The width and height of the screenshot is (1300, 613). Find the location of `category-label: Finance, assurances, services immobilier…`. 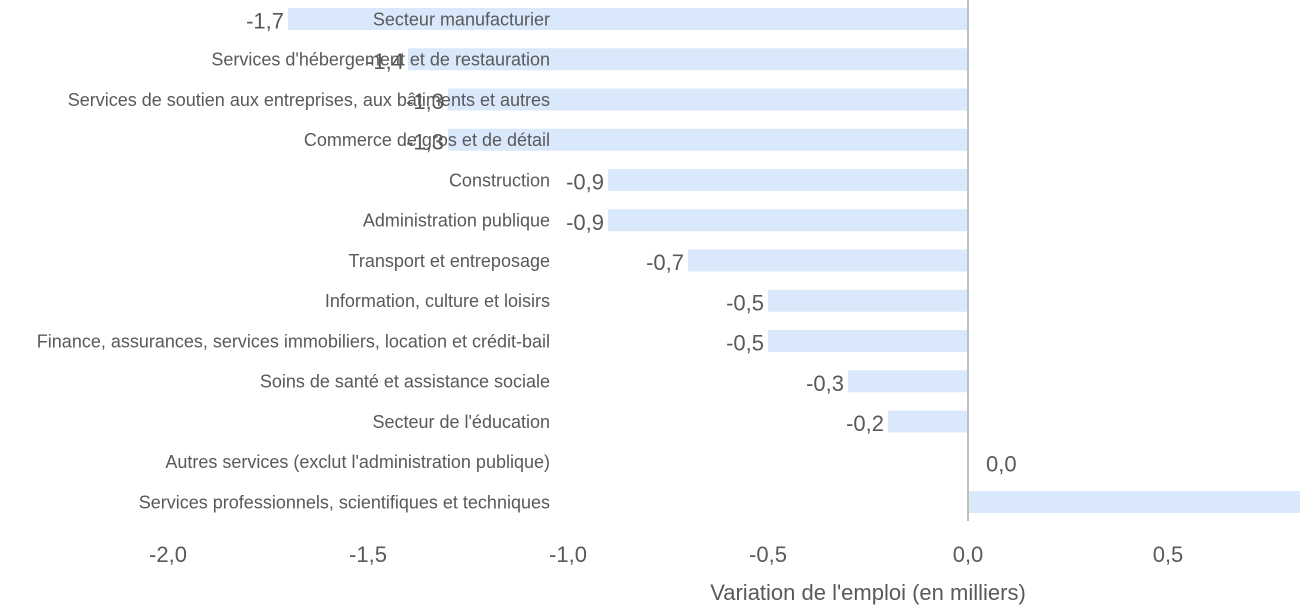

category-label: Finance, assurances, services immobilier… is located at coordinates (293, 341).